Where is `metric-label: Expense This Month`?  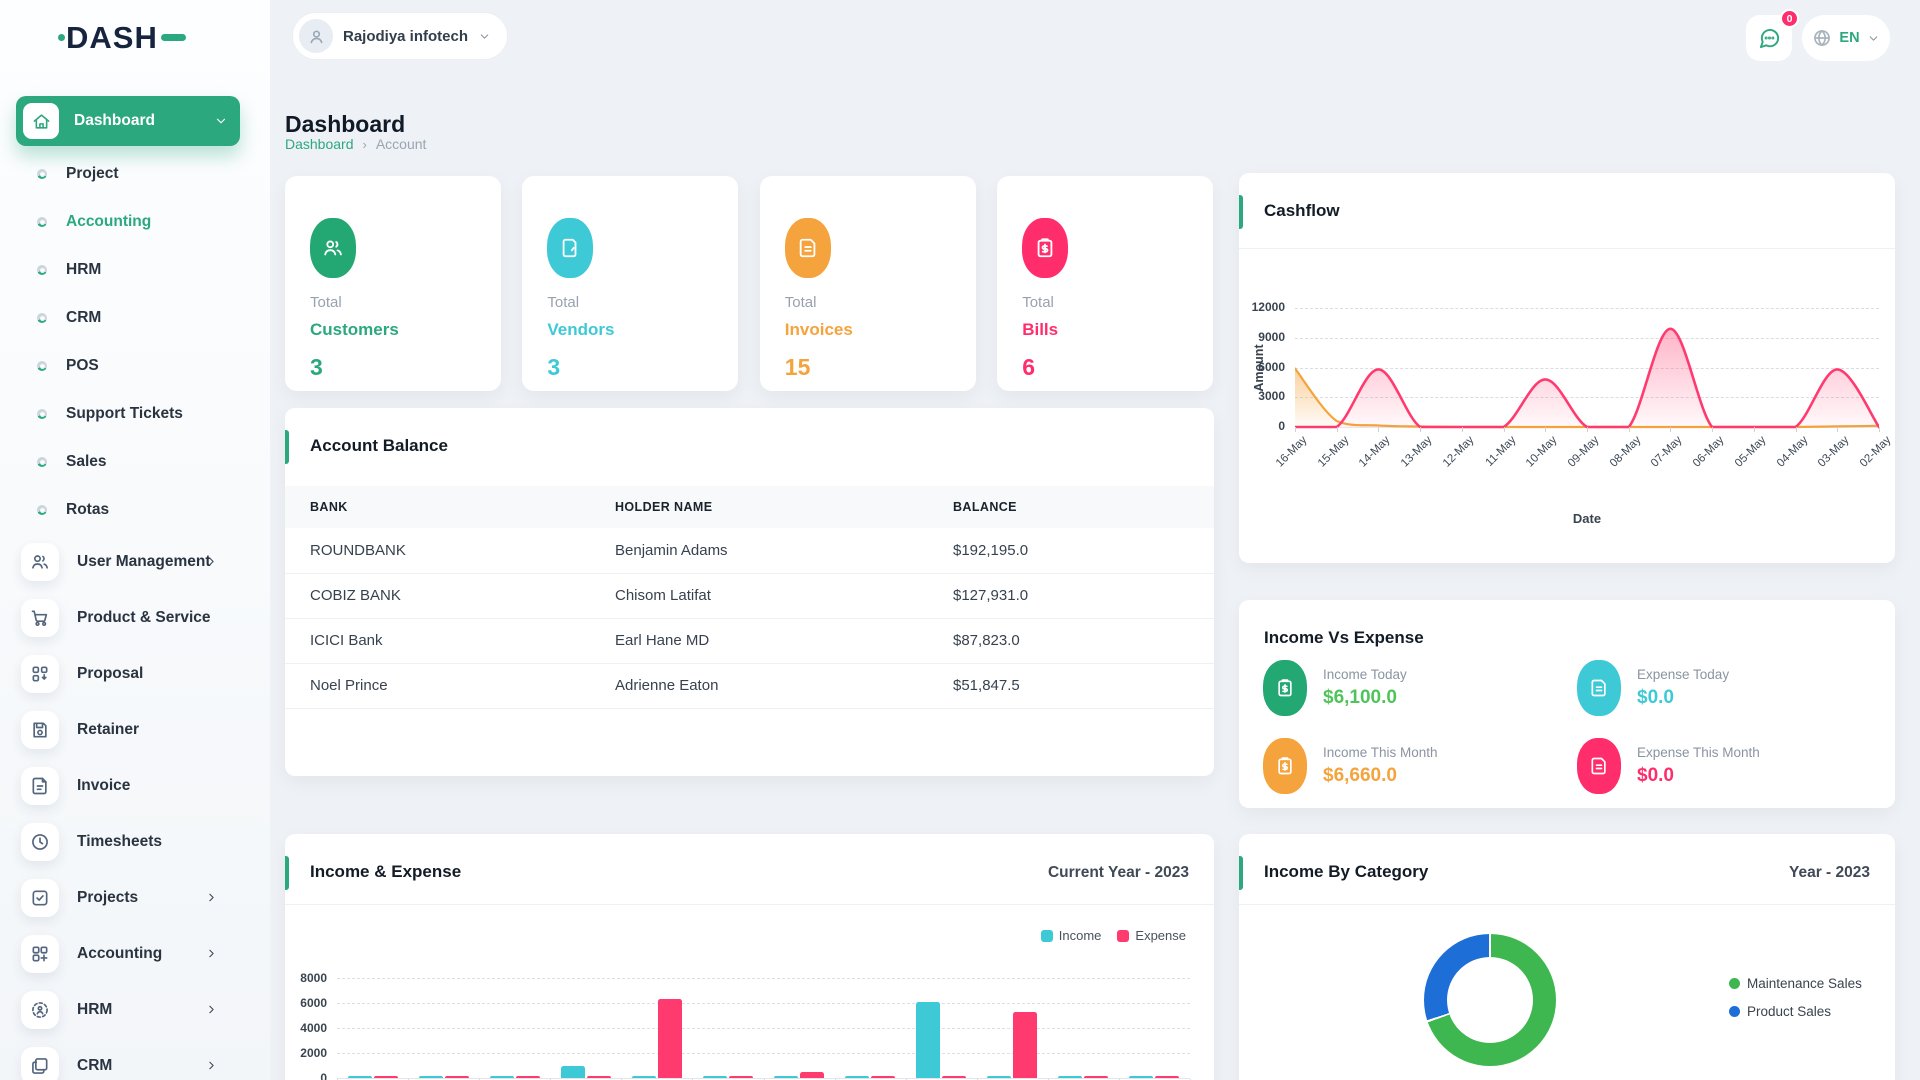
metric-label: Expense This Month is located at coordinates (1698, 752).